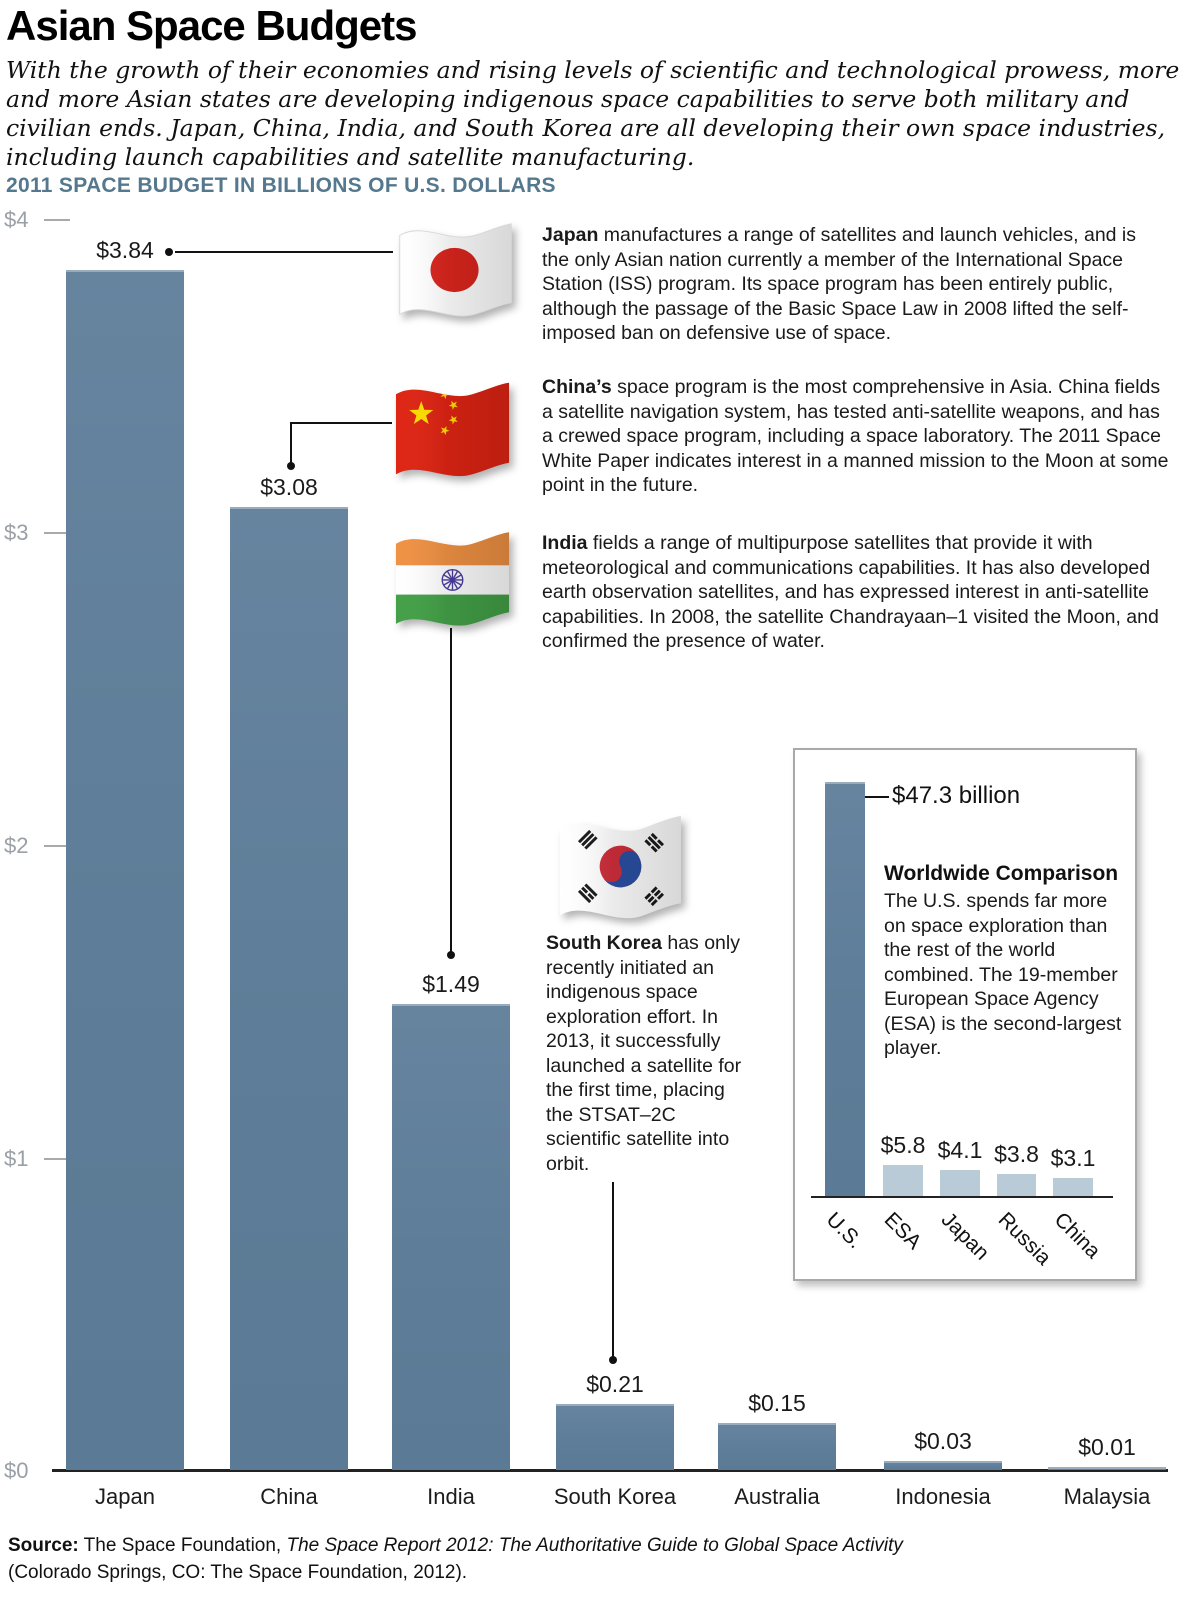 This screenshot has height=1601, width=1200. Describe the element at coordinates (451, 791) in the screenshot. I see `india-callout-line` at that location.